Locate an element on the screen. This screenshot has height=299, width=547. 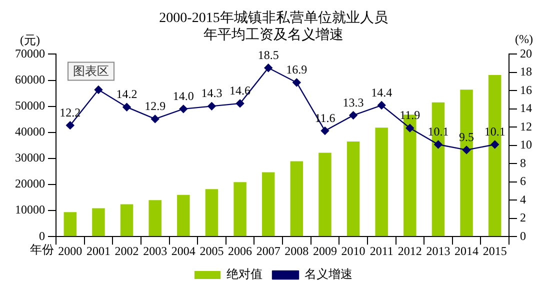
data-label: 16.9 is located at coordinates (297, 69).